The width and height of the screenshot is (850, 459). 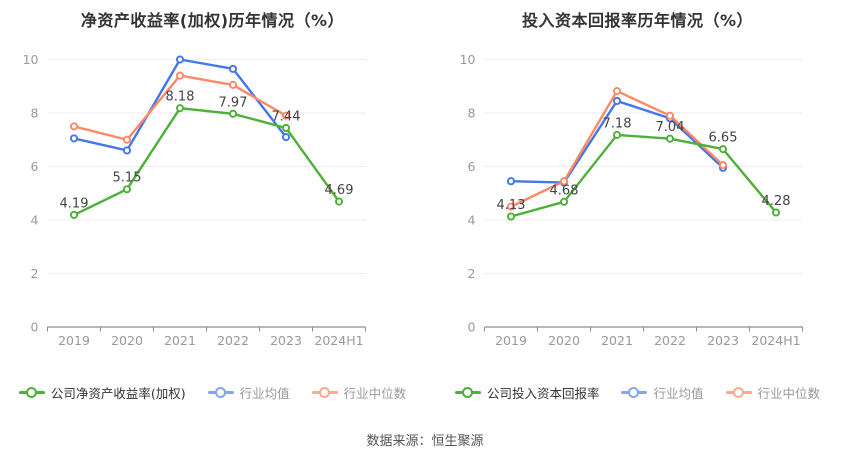 I want to click on data-point-label: 4.13, so click(x=511, y=205).